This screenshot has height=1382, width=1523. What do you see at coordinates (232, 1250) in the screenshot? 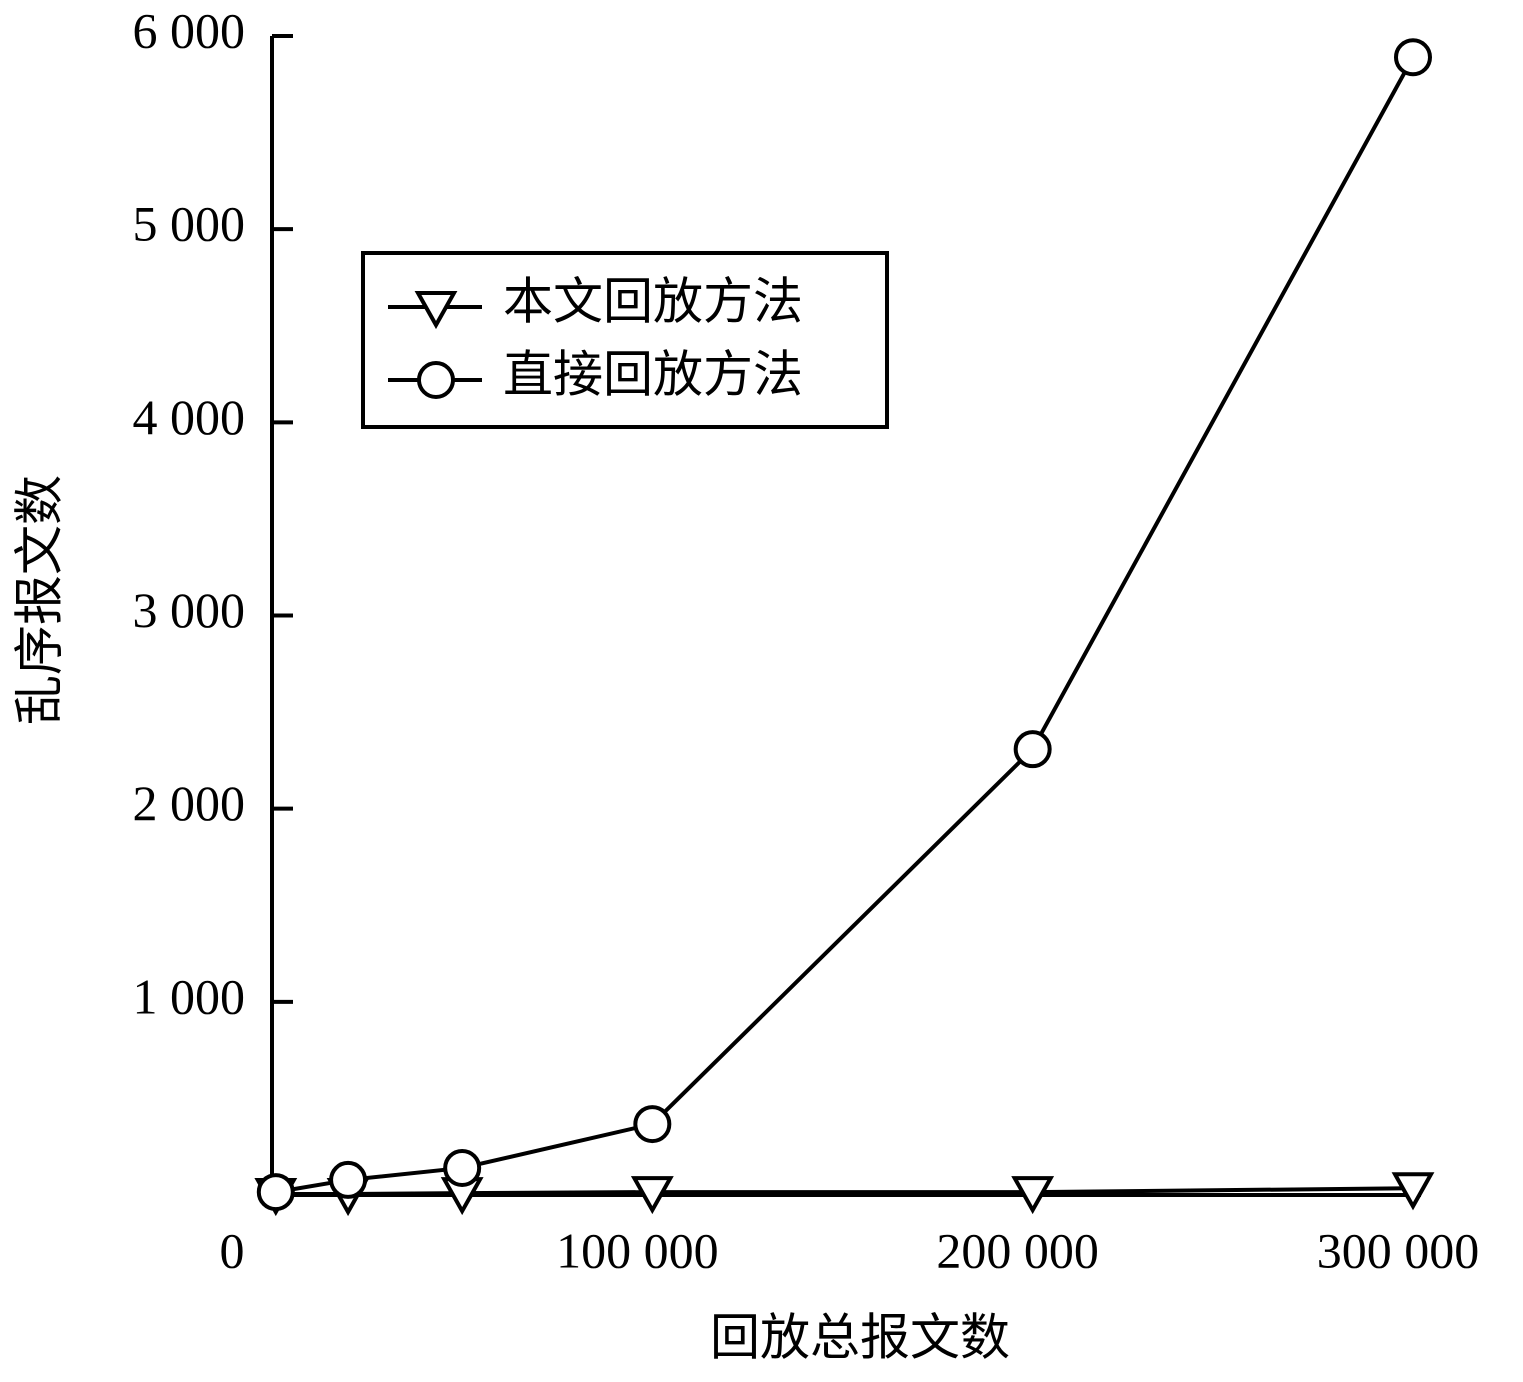
I see `x-tick-label: 0` at bounding box center [232, 1250].